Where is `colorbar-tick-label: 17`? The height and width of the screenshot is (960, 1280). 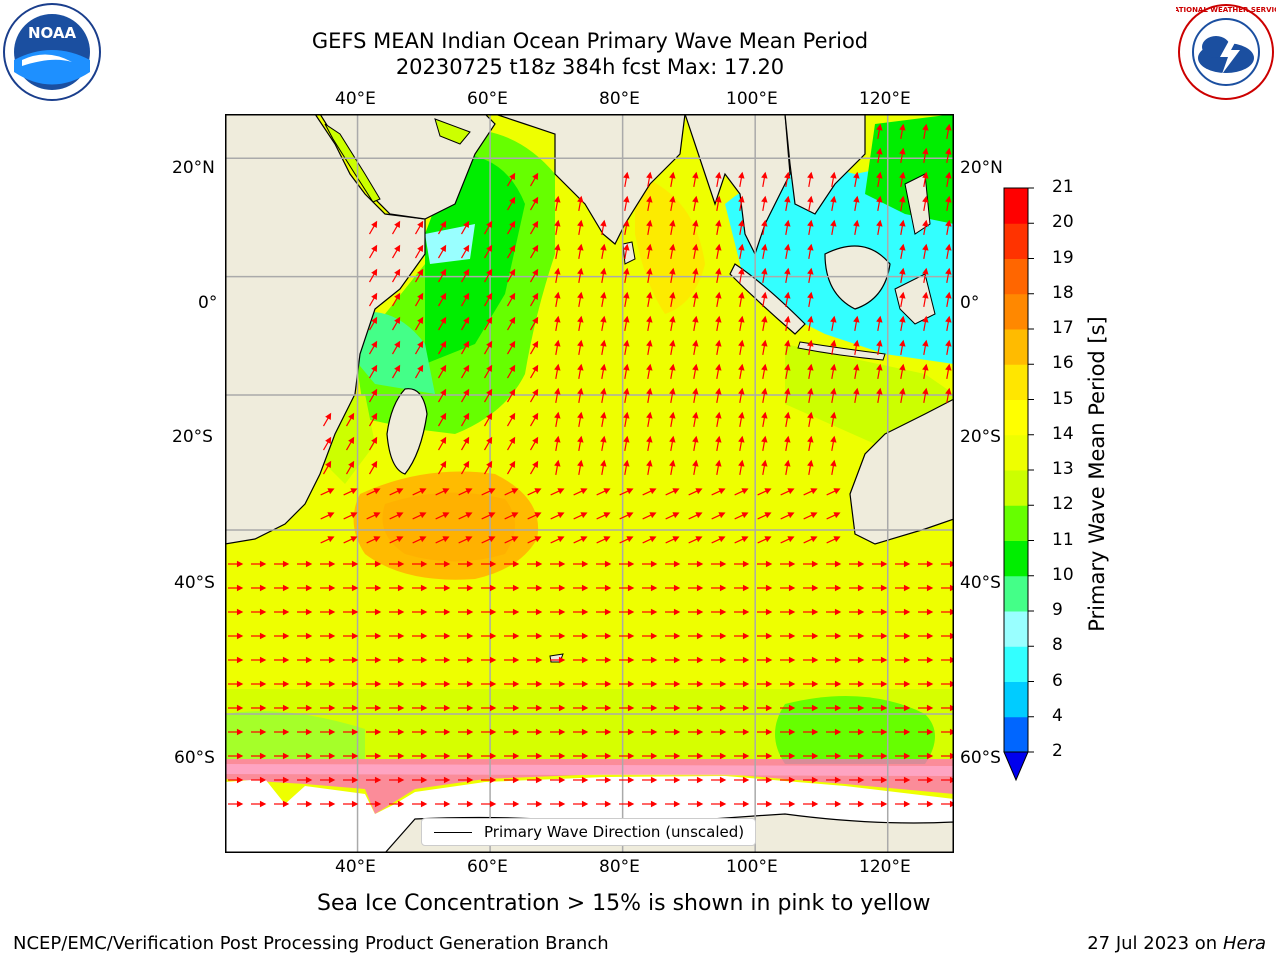 colorbar-tick-label: 17 is located at coordinates (1063, 328).